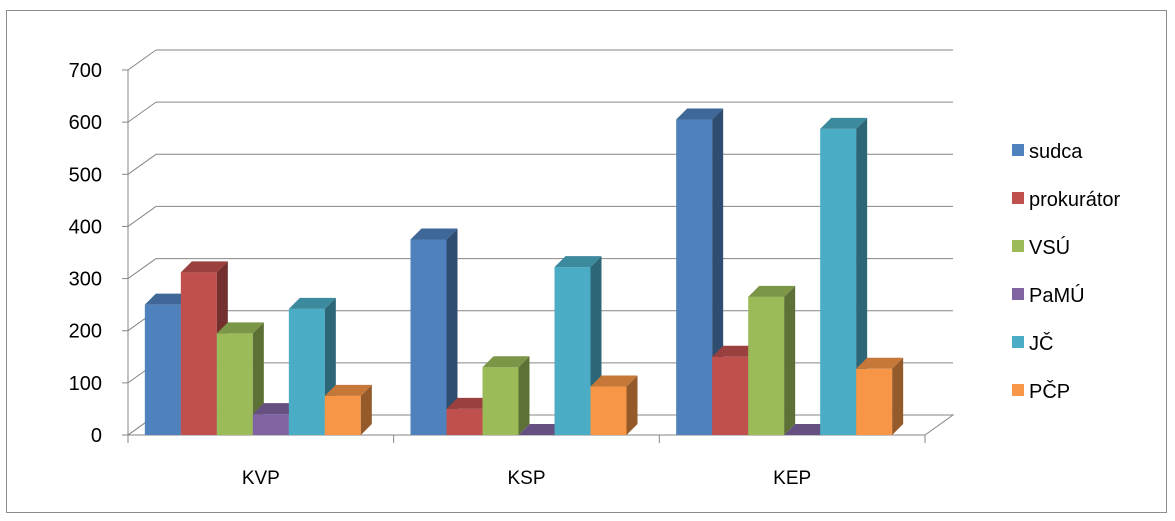 This screenshot has width=1175, height=521. I want to click on chart-legend: sudca prokurátor VSÚ PaMÚ JČ PČP, so click(1066, 272).